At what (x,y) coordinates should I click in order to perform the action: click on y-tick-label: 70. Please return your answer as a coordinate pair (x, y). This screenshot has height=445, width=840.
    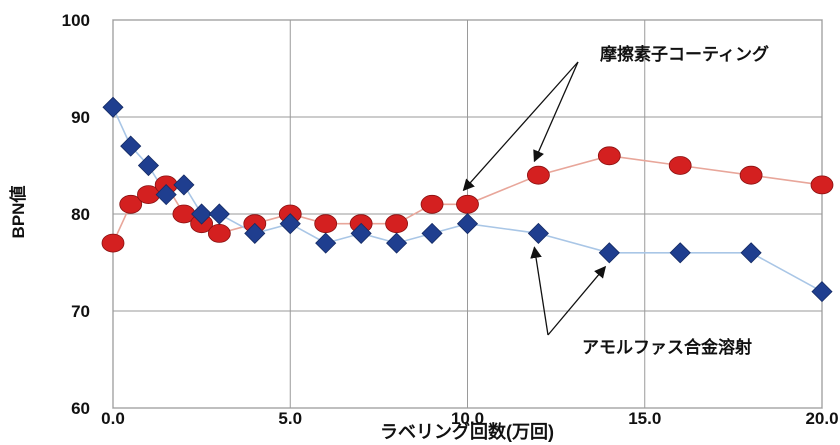
    Looking at the image, I should click on (80, 311).